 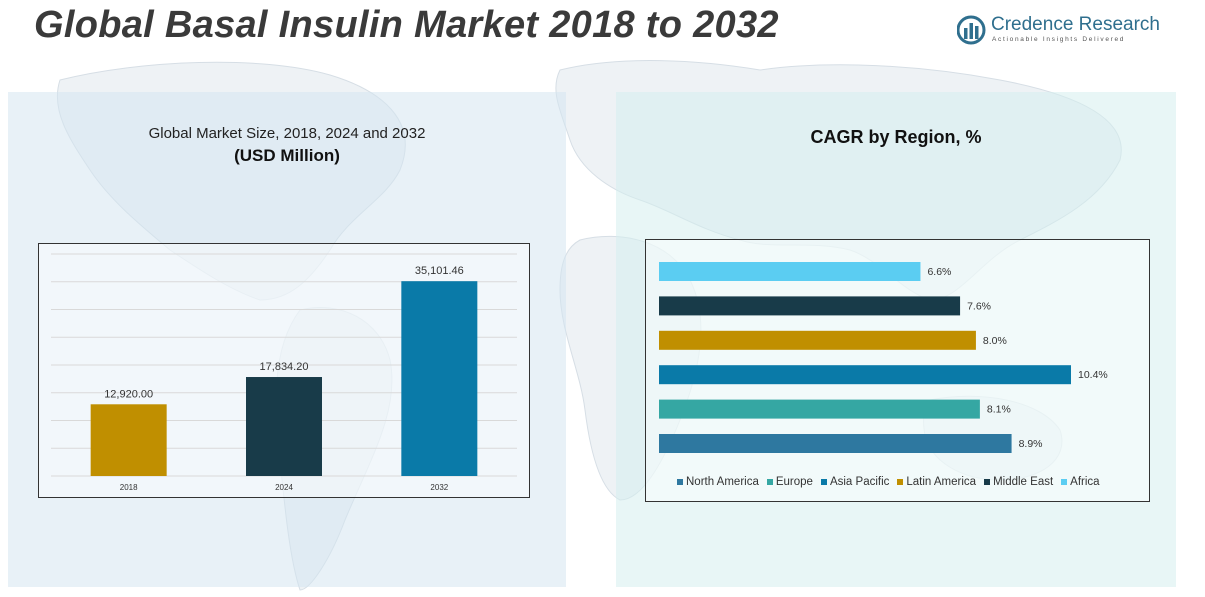 I want to click on legend-swatch-north-america, so click(x=680, y=482).